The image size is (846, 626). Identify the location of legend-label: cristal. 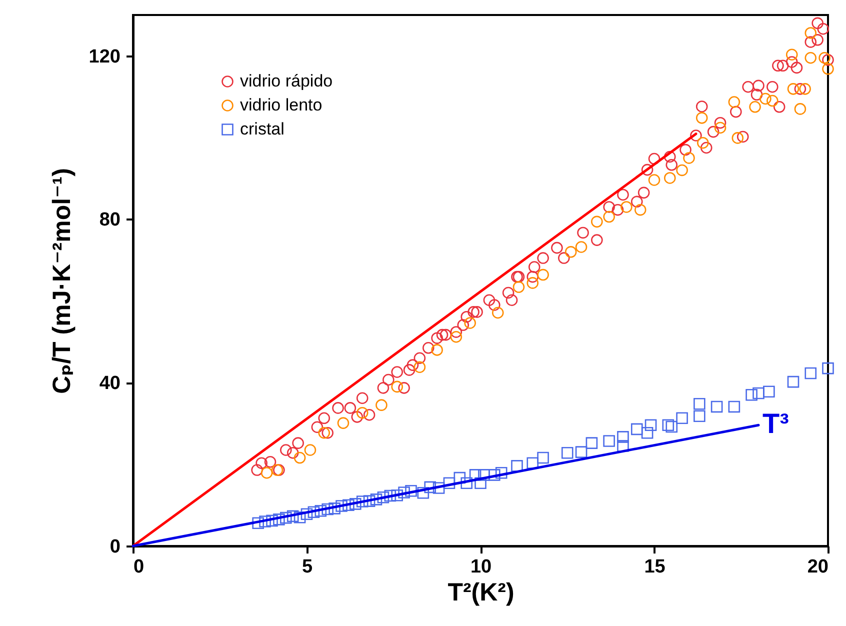
(262, 129).